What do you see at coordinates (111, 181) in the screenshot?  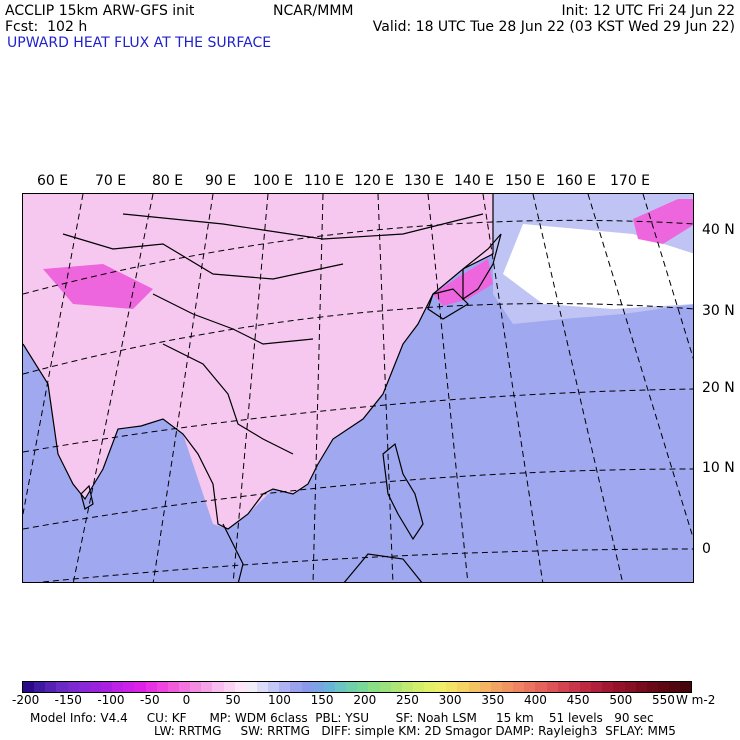 I see `lon-label: 70 E` at bounding box center [111, 181].